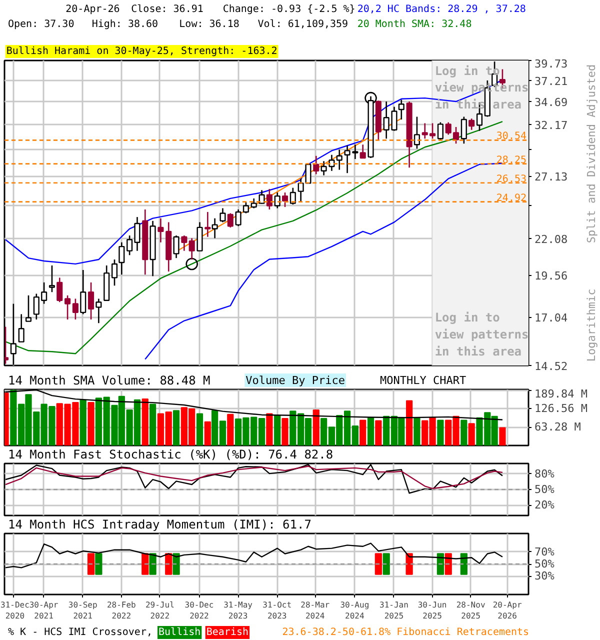 The image size is (600, 640). Describe the element at coordinates (43, 610) in the screenshot. I see `x-tick-label: 30-Apr 2021` at that location.